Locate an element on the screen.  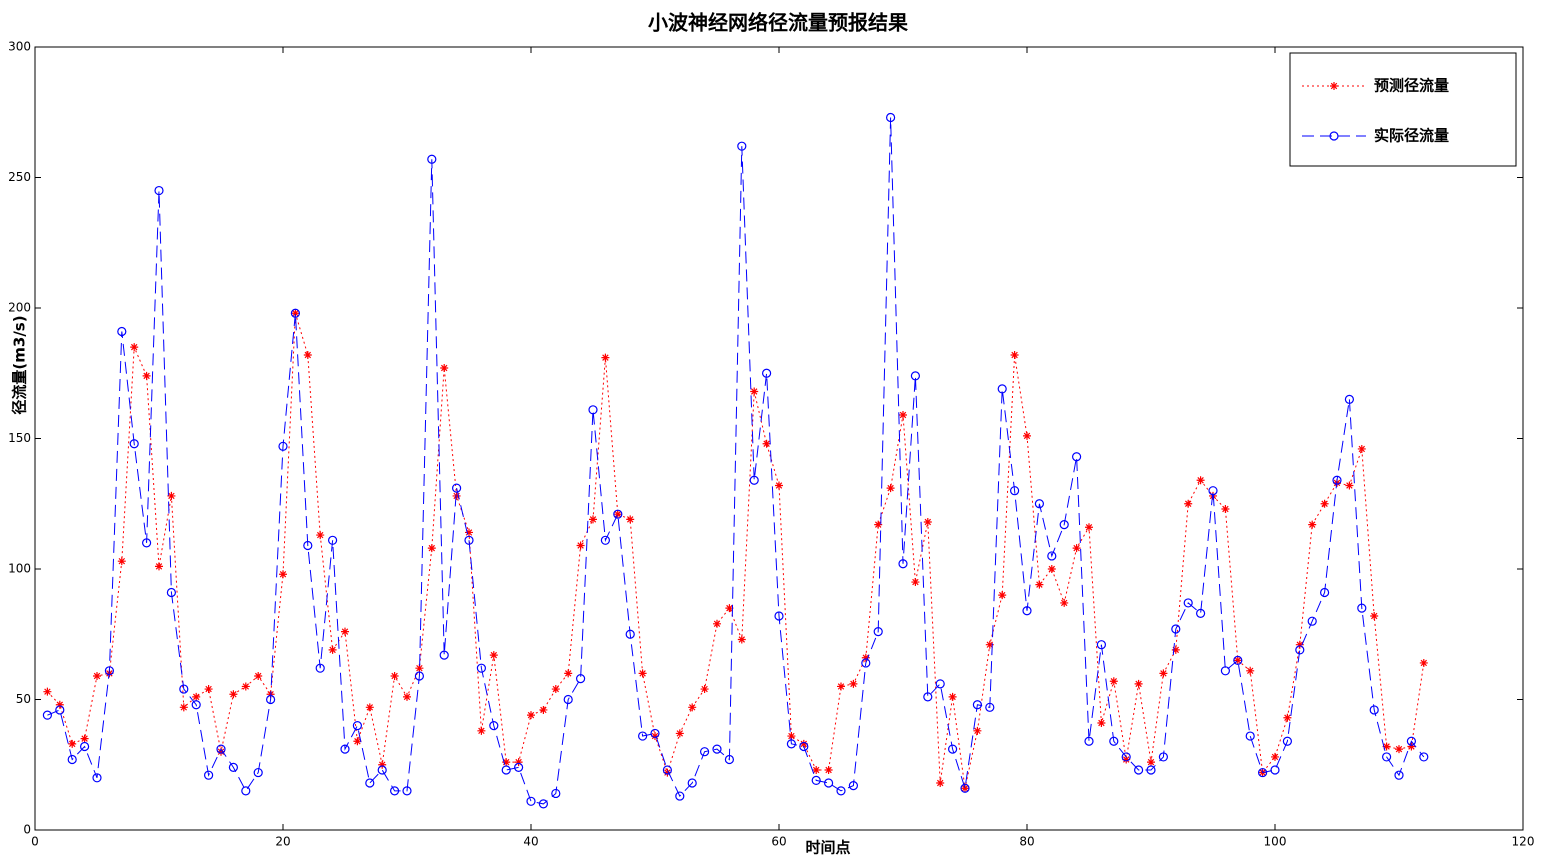
legend-label: 预测径流量 is located at coordinates (1411, 86).